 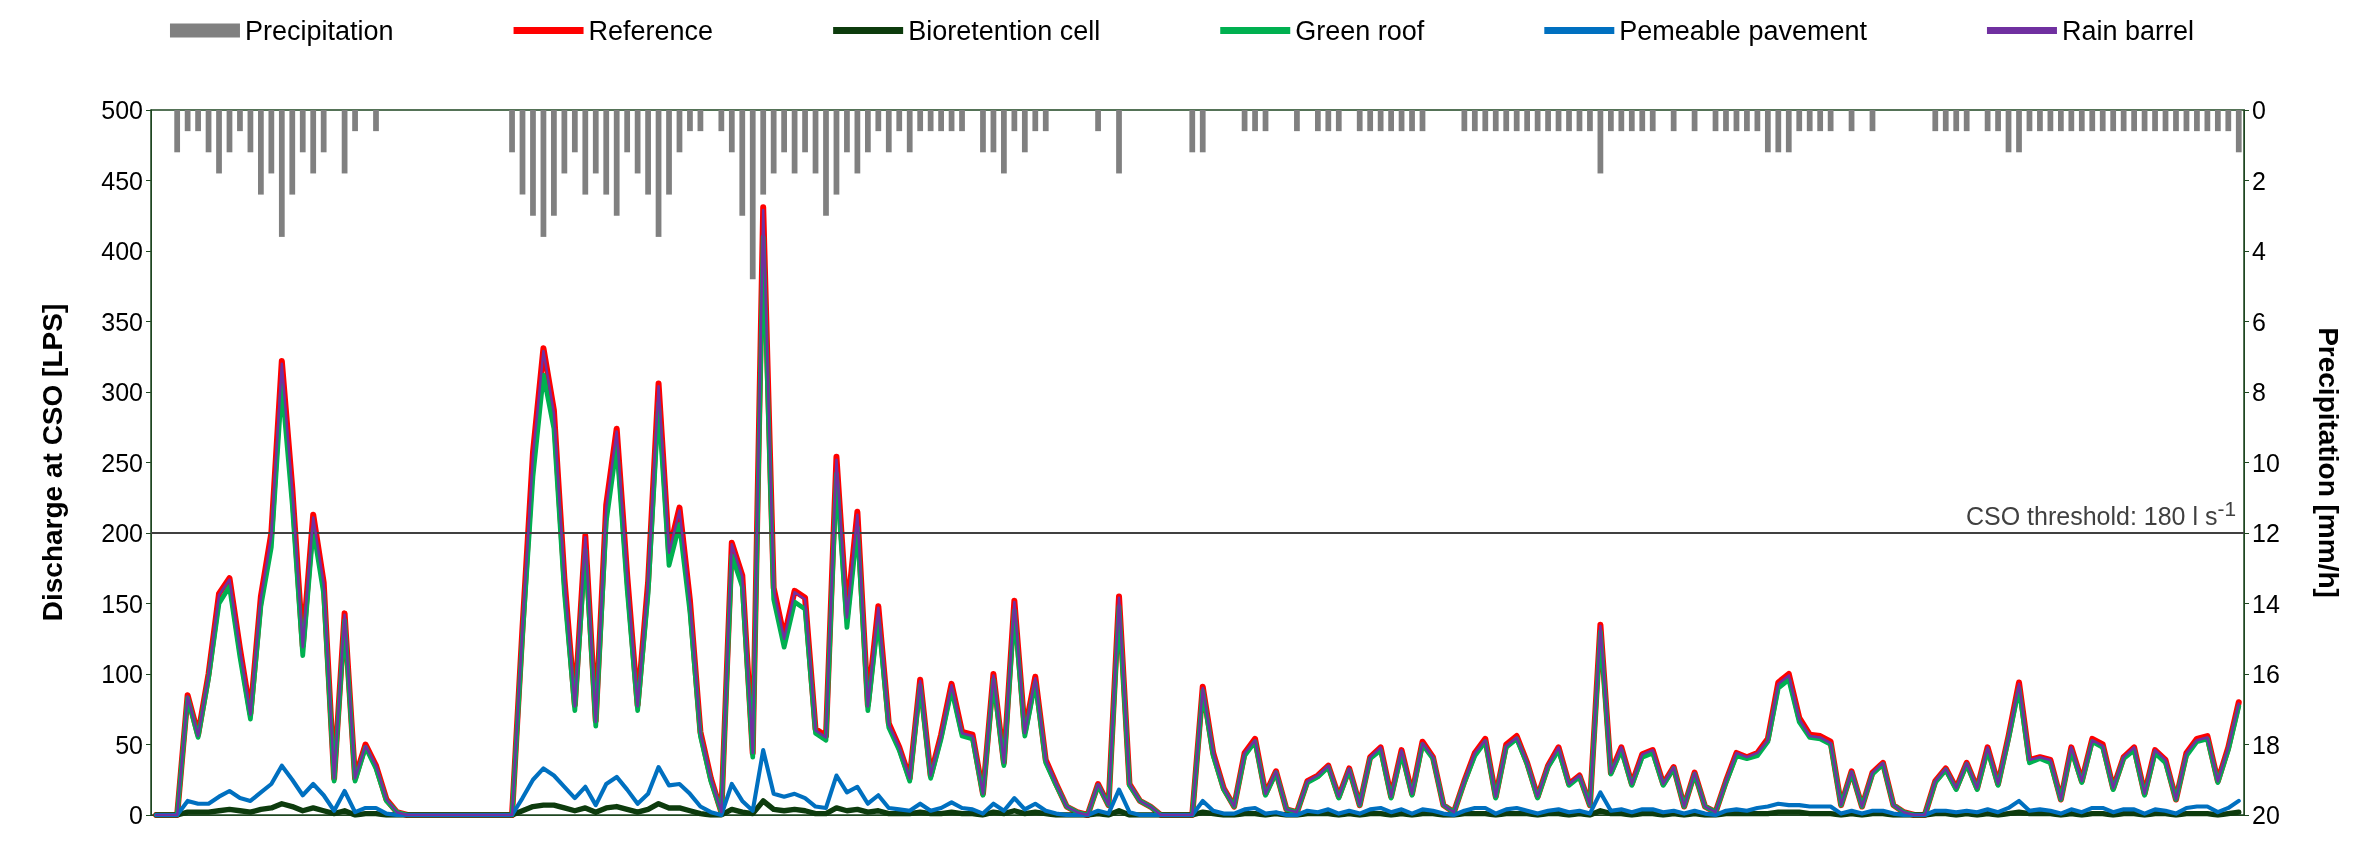 What do you see at coordinates (122, 674) in the screenshot?
I see `y-tick-label: 100` at bounding box center [122, 674].